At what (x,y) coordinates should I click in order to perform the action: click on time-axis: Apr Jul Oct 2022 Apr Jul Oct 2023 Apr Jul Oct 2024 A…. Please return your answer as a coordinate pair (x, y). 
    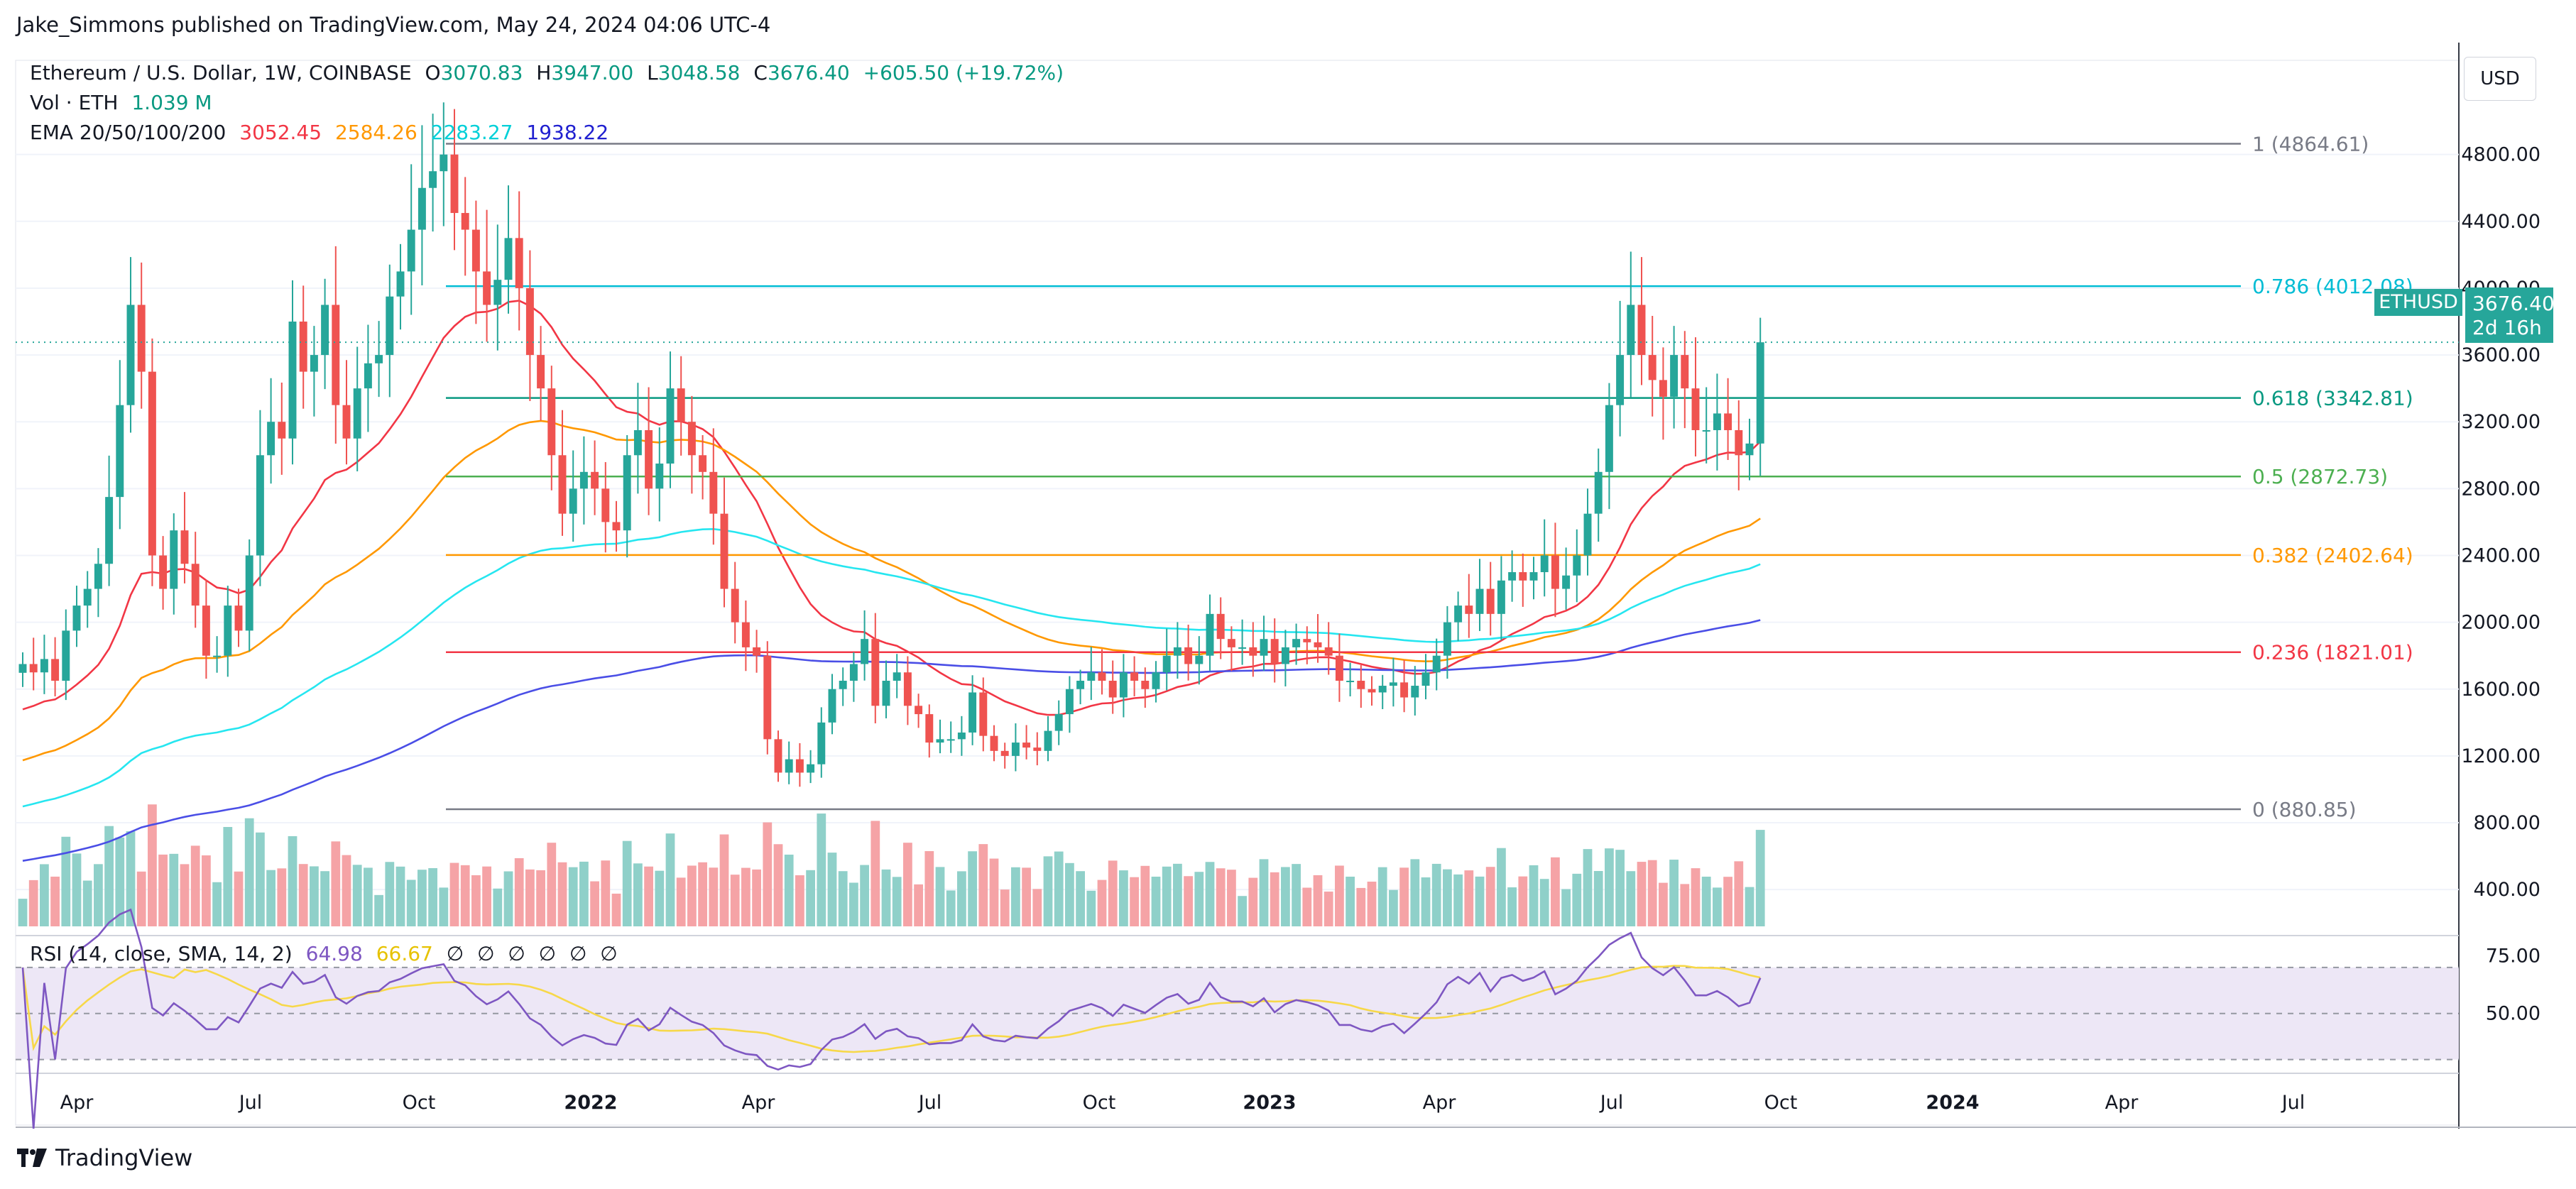
    Looking at the image, I should click on (1182, 1103).